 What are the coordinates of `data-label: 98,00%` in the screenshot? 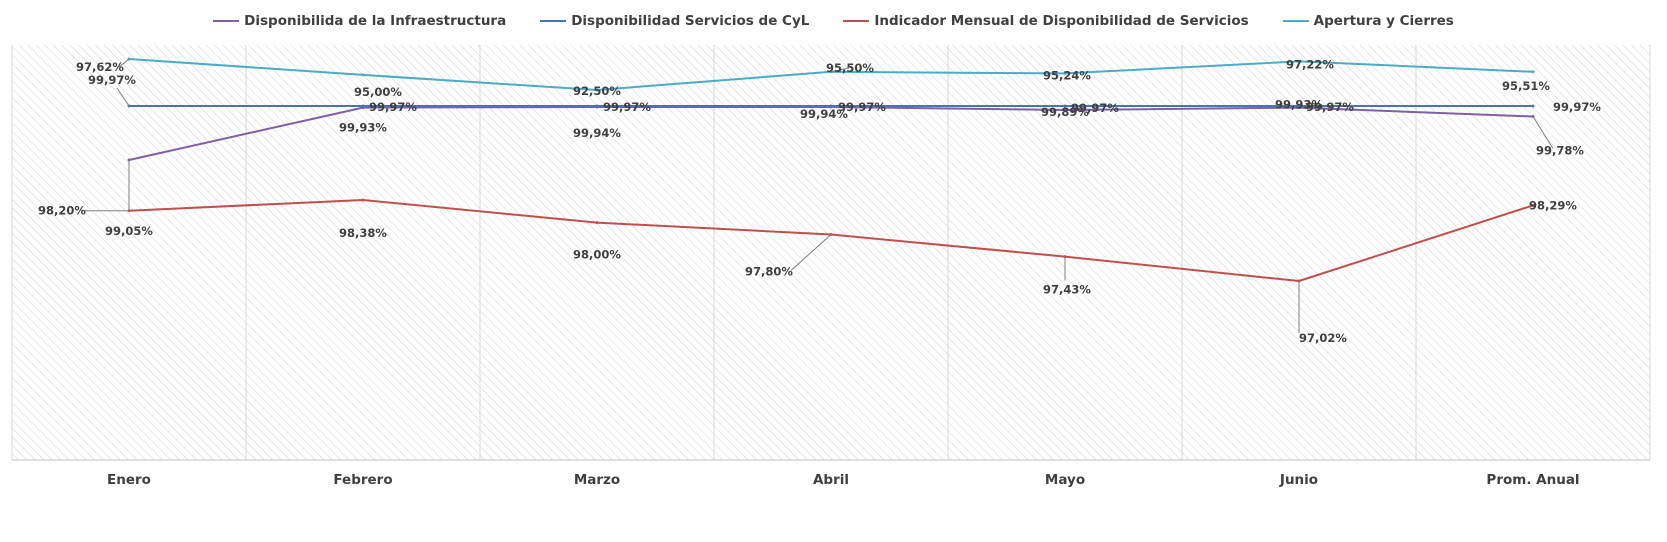 It's located at (597, 255).